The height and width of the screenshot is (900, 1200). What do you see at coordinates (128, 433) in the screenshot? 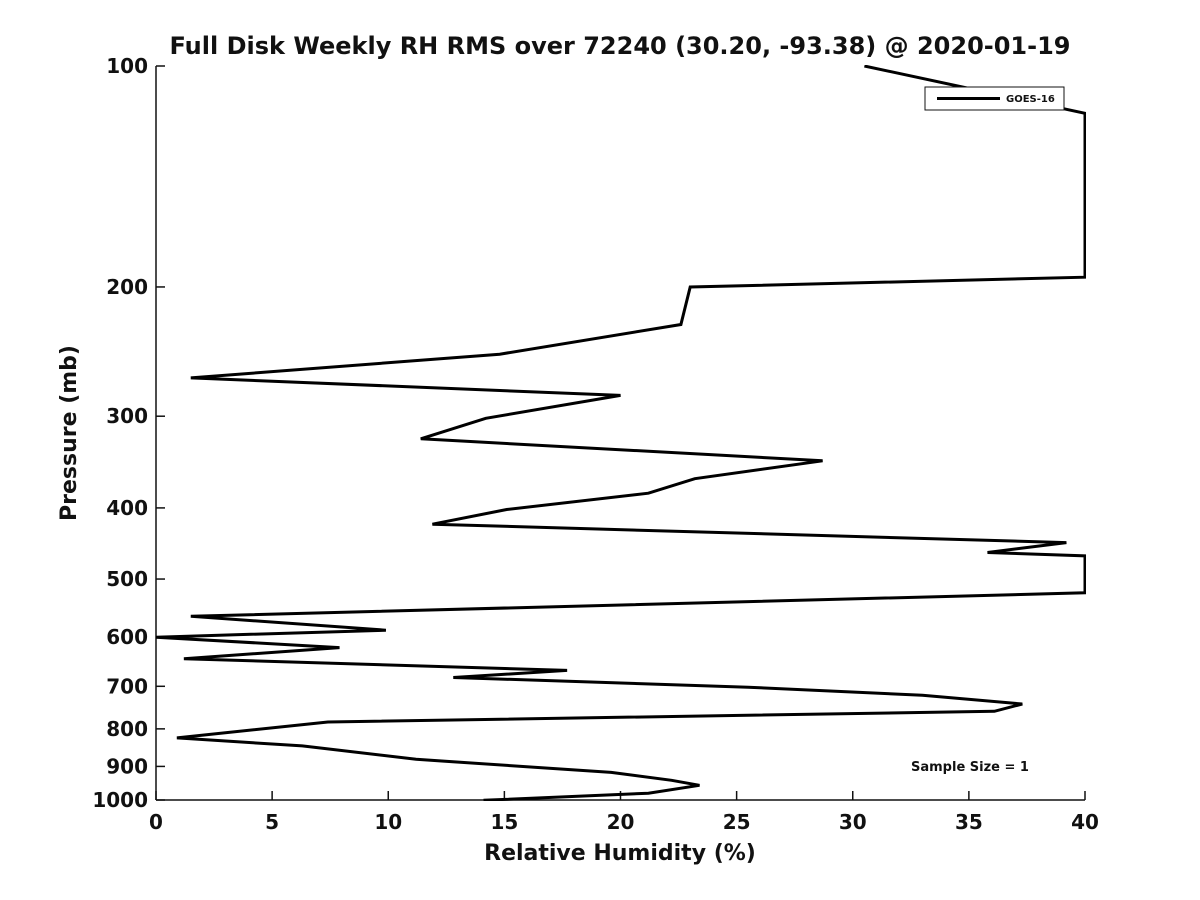
I see `y-tick-group: 100 200 300 400 500 600 700 800 900 1000` at bounding box center [128, 433].